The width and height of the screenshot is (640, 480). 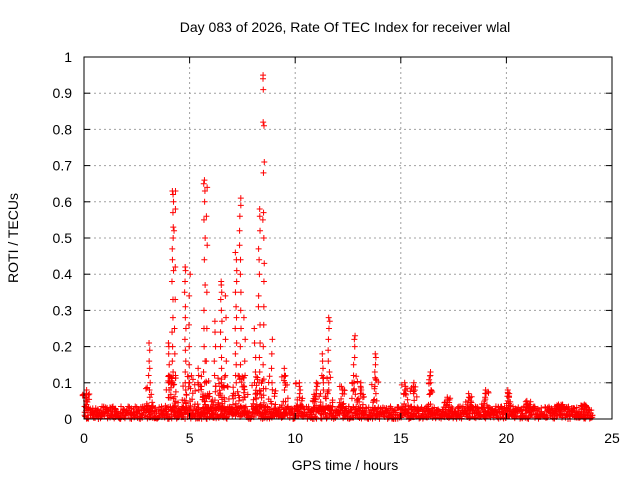 I want to click on y-tick-label: 0.6, so click(x=63, y=202).